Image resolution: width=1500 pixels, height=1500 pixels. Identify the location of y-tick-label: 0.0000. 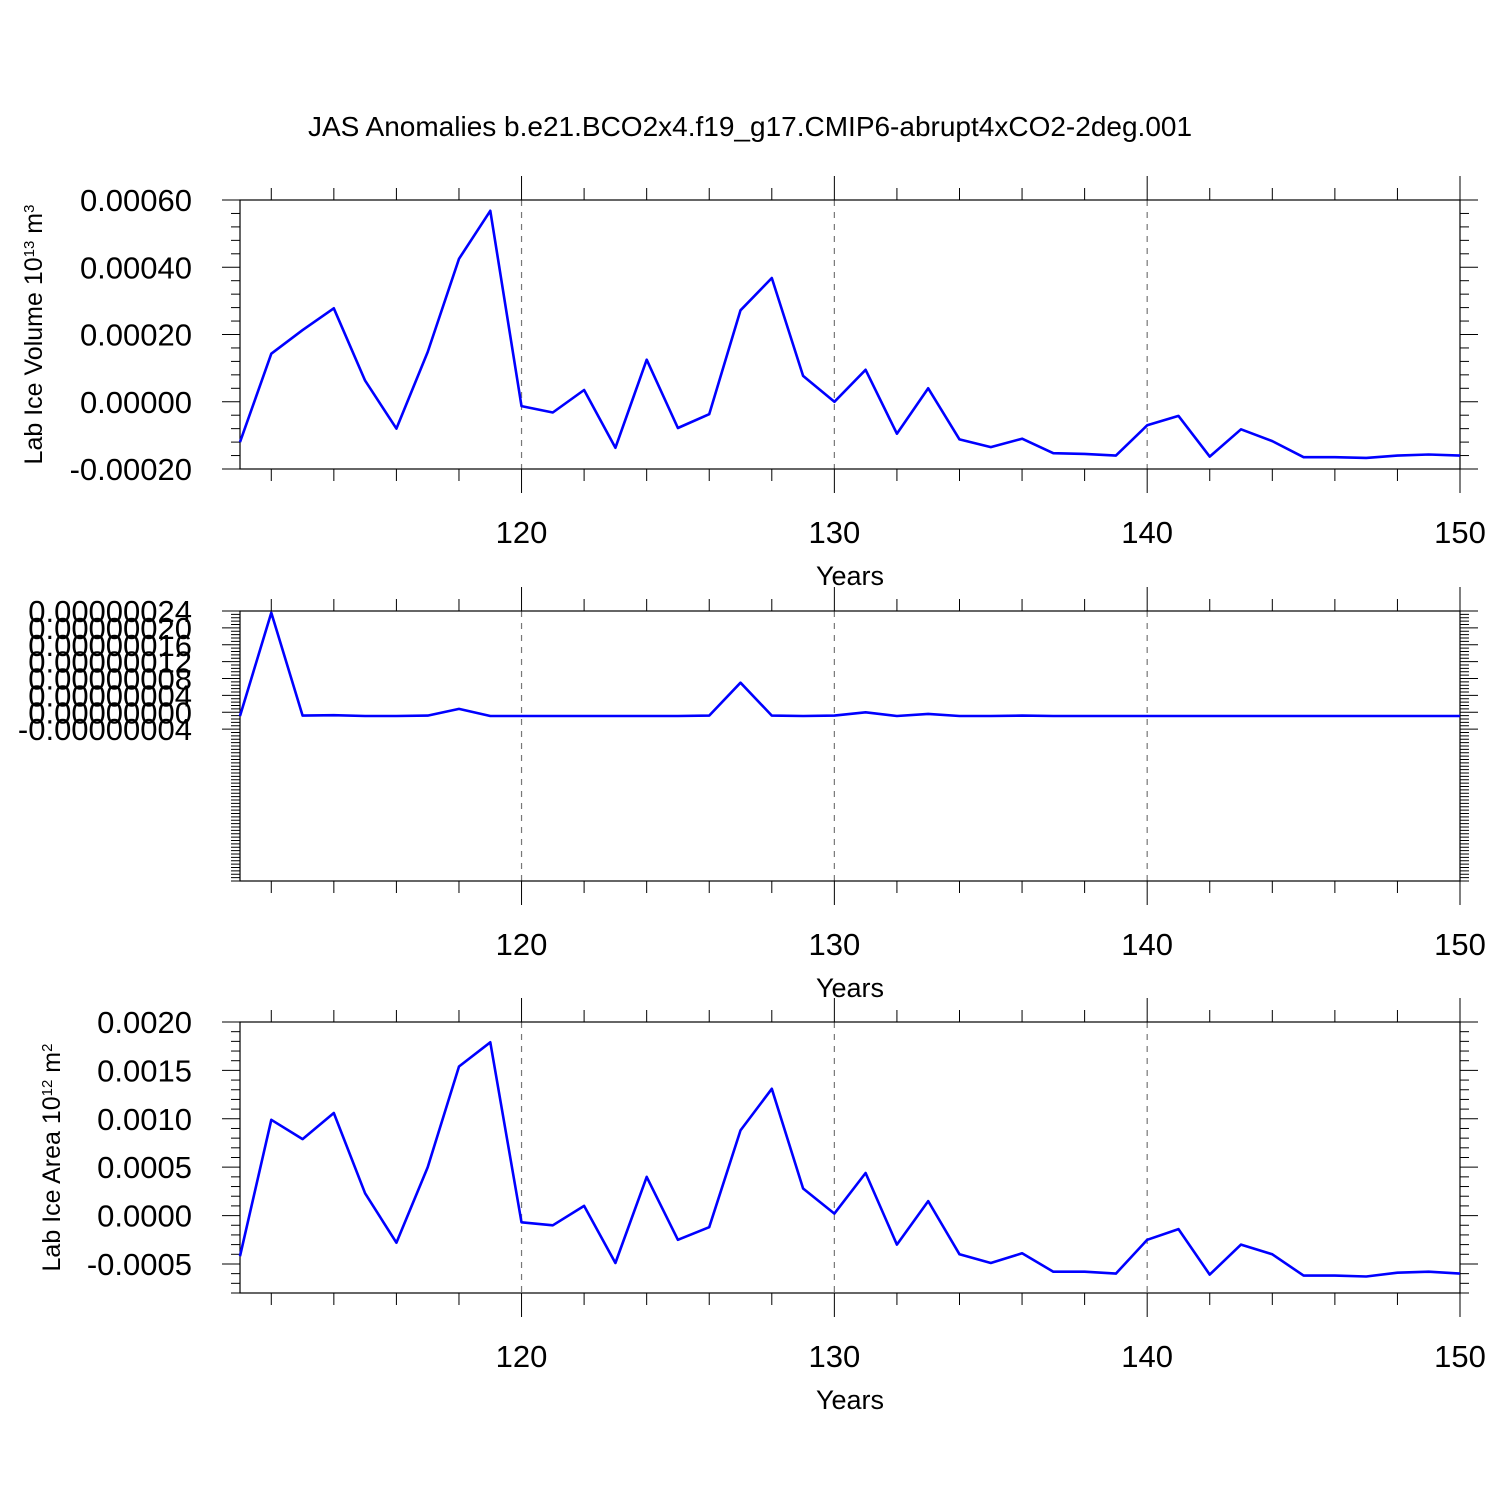
(144, 1216).